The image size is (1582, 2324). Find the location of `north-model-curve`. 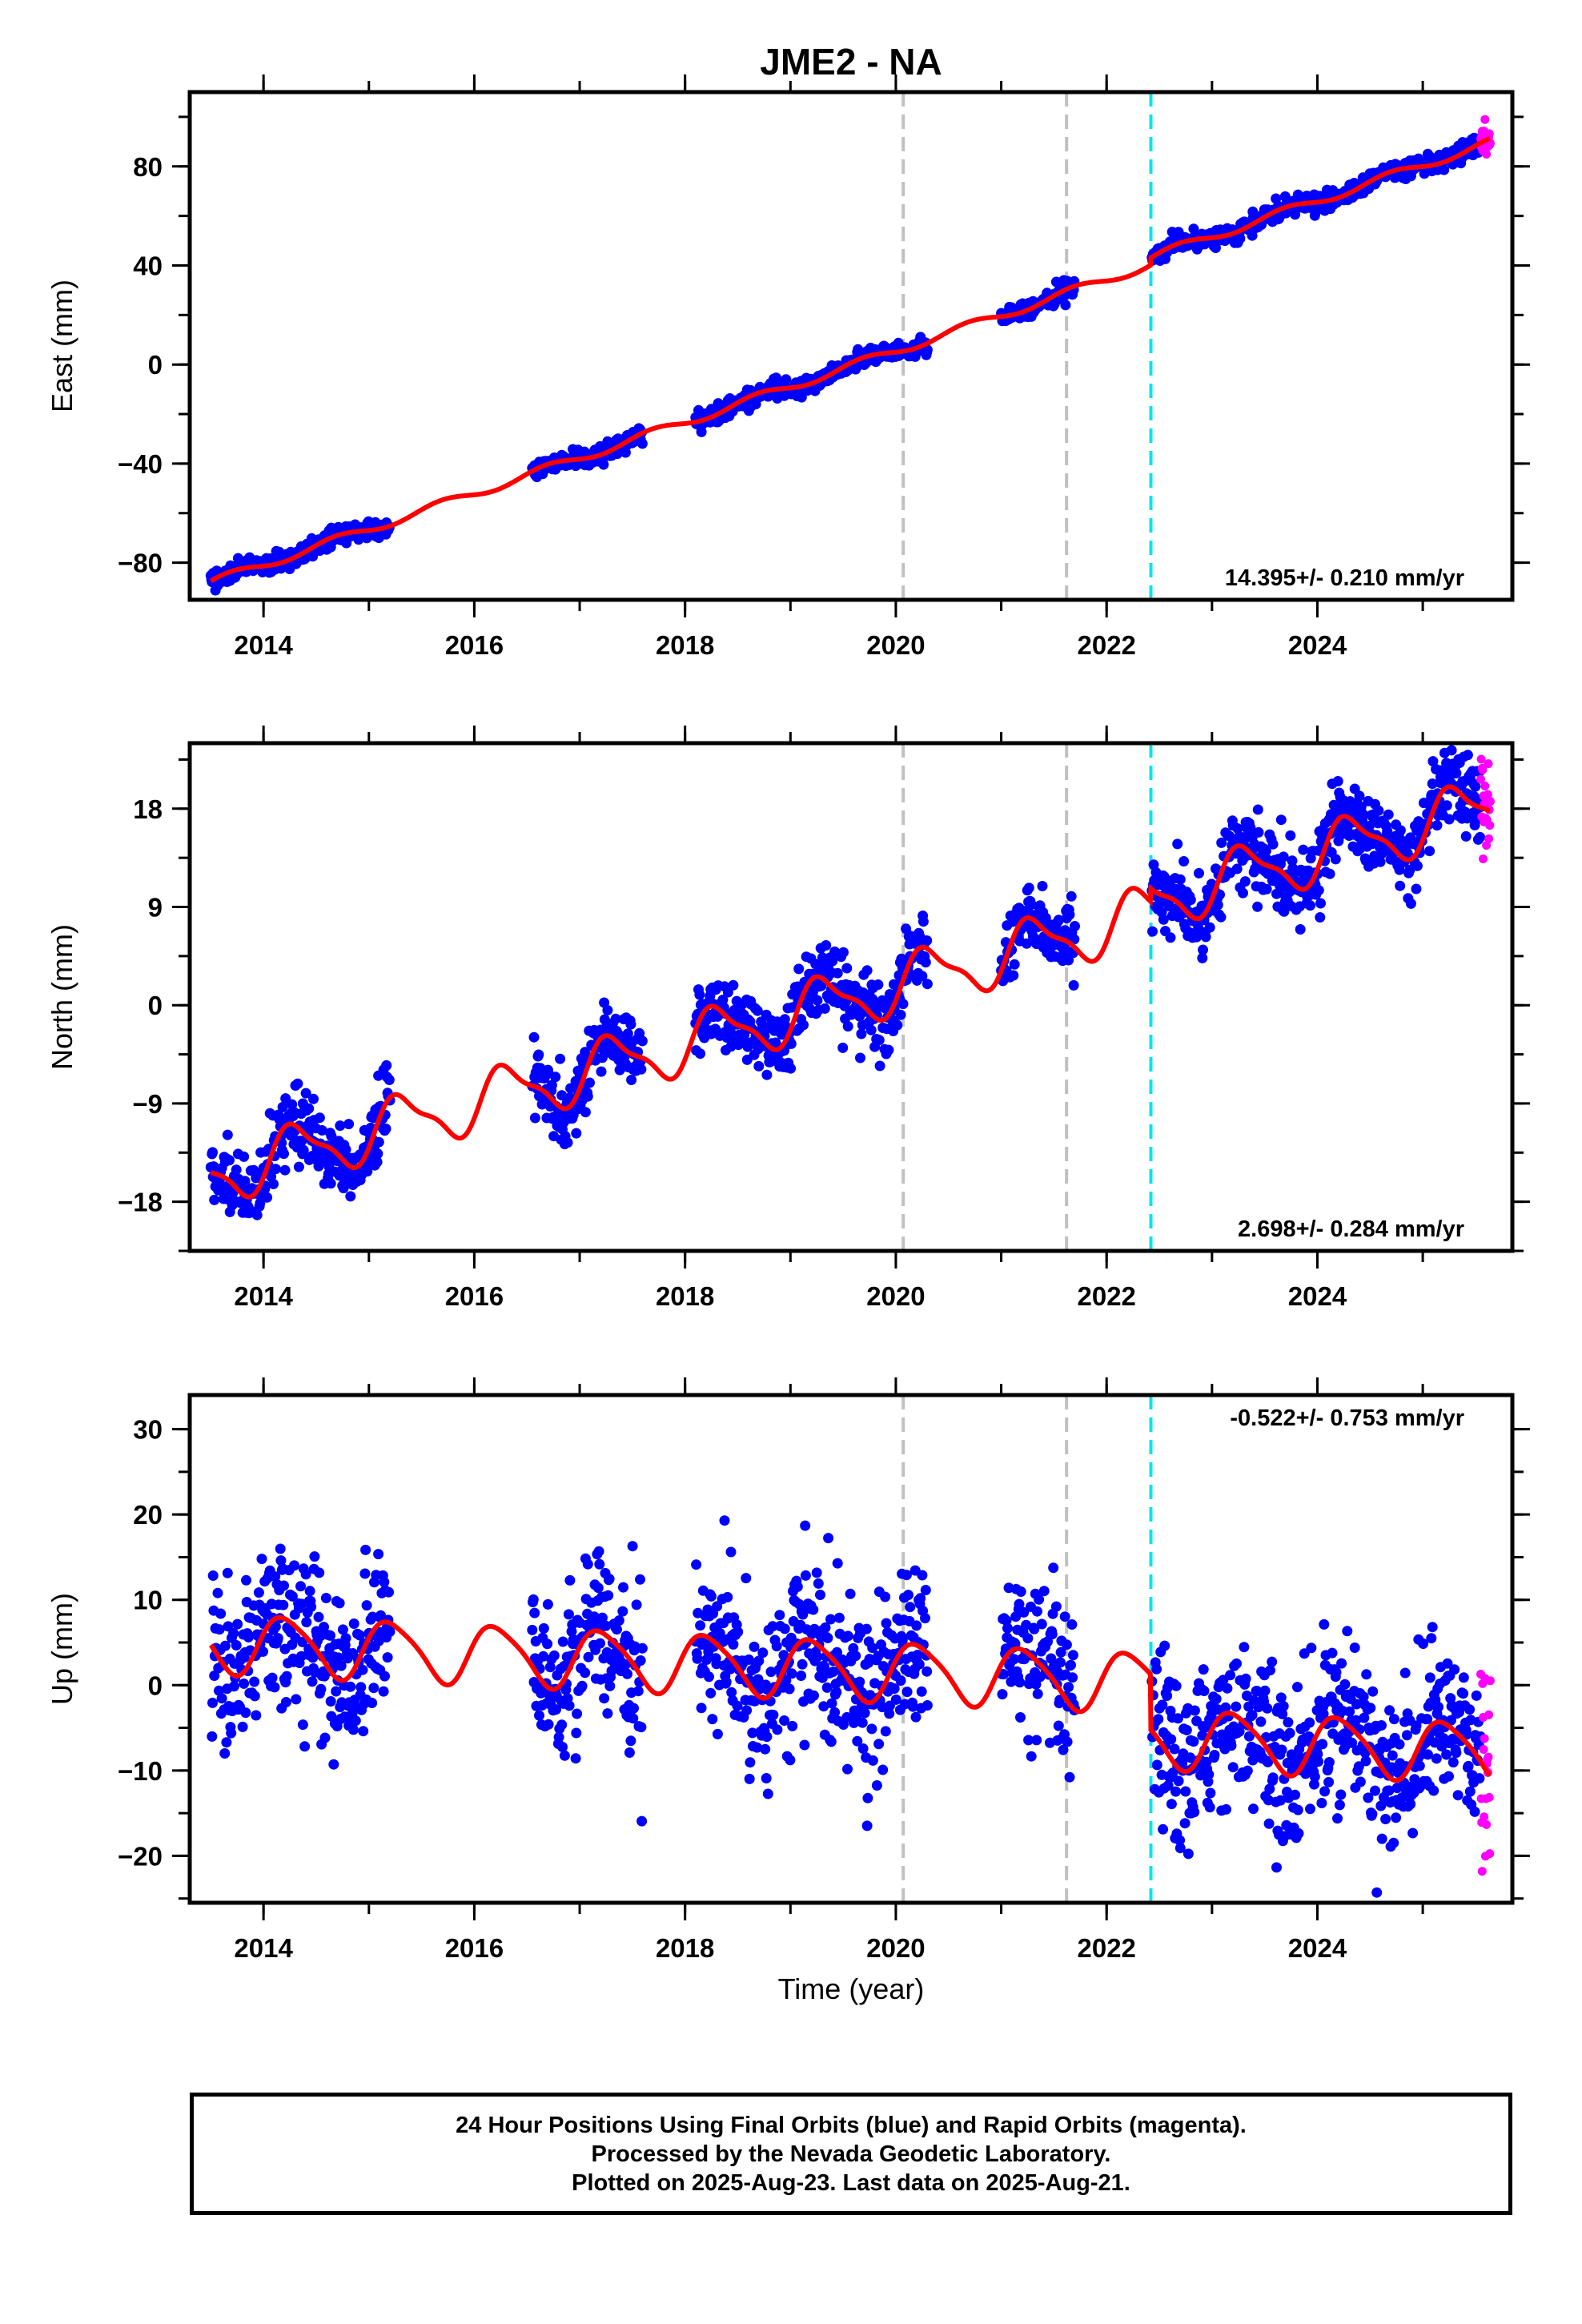

north-model-curve is located at coordinates (851, 992).